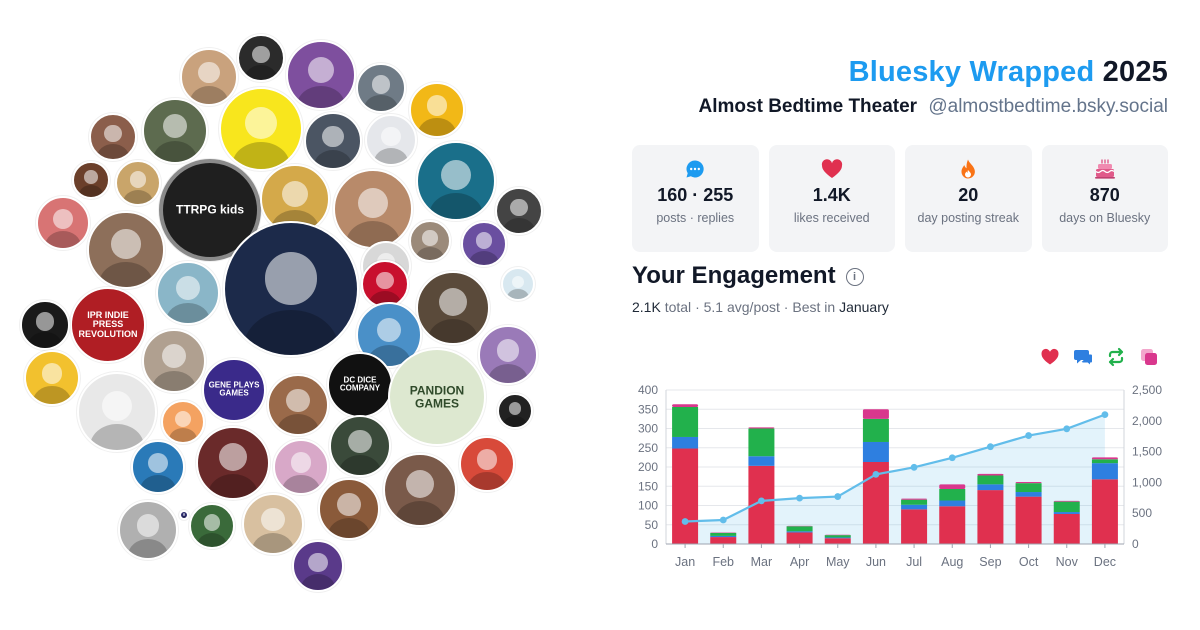 This screenshot has width=1200, height=630. Describe the element at coordinates (968, 218) in the screenshot. I see `stat-label: day posting streak` at that location.